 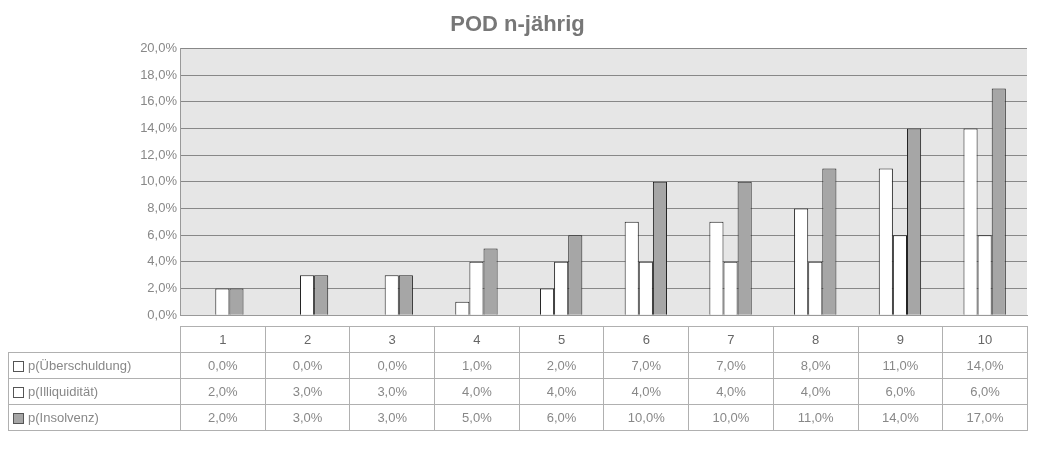 I want to click on data-label: 8,0%, so click(x=815, y=365).